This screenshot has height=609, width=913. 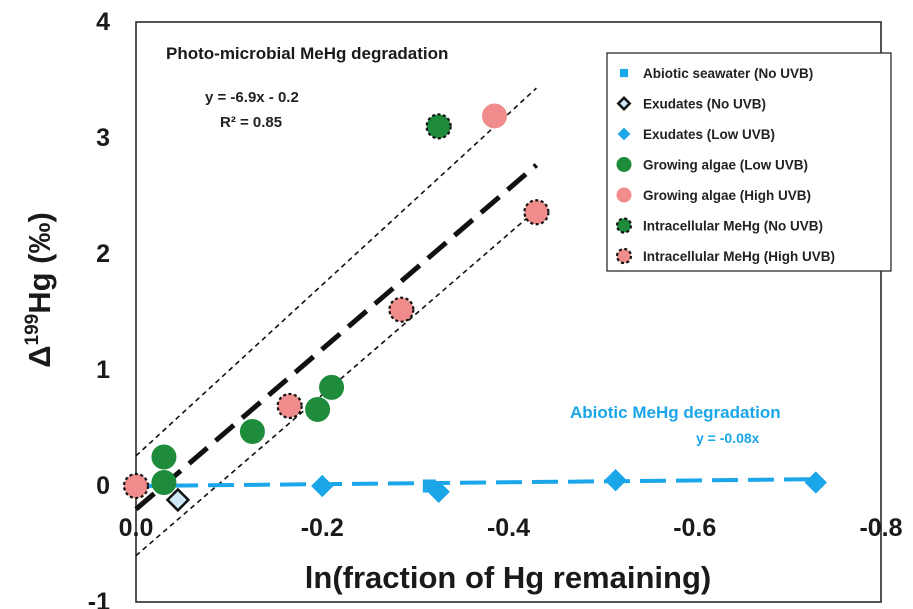 What do you see at coordinates (508, 577) in the screenshot?
I see `x-axis-title: ln(fraction of Hg remaining)` at bounding box center [508, 577].